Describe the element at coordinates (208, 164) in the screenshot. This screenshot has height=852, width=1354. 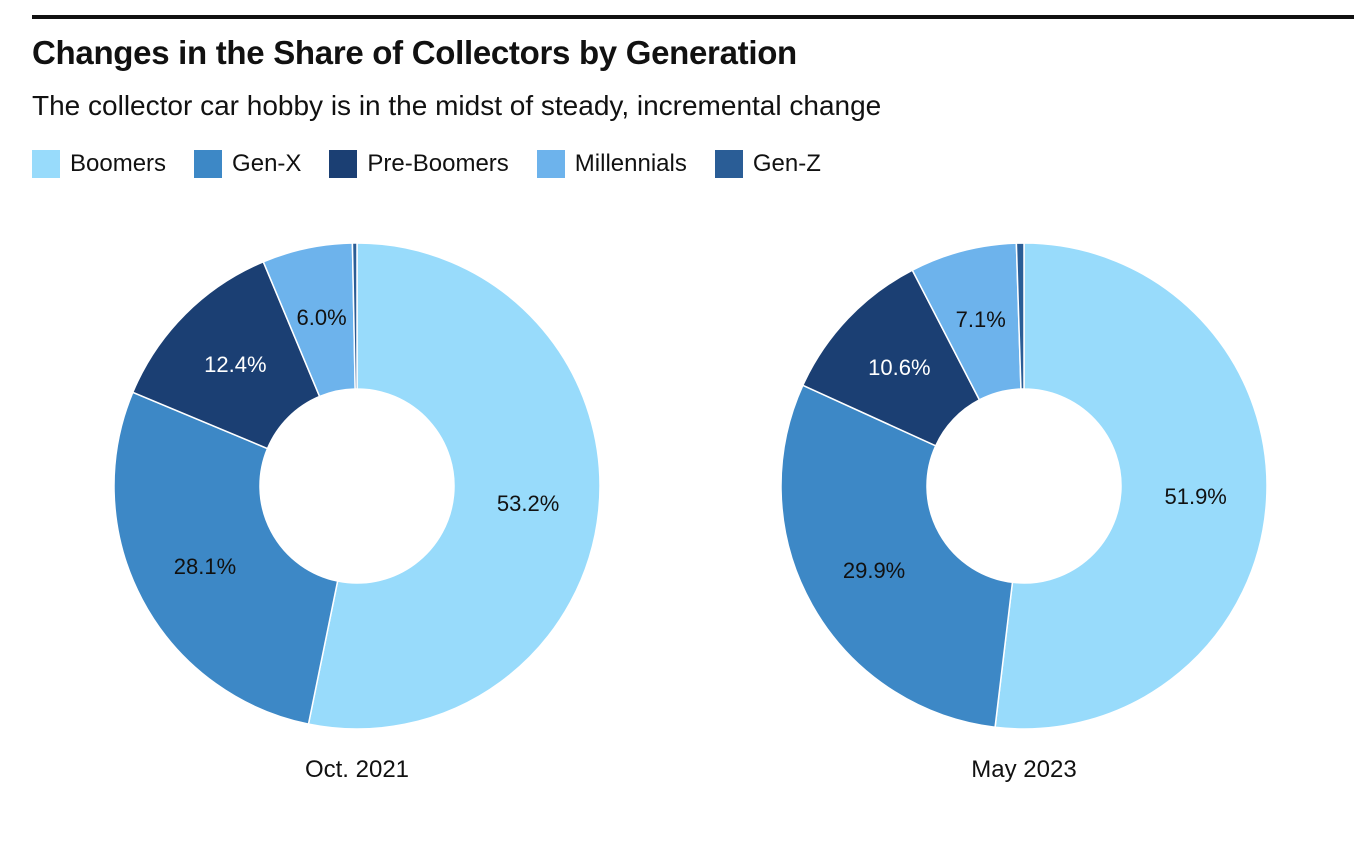
I see `legend-swatch-gen-x` at that location.